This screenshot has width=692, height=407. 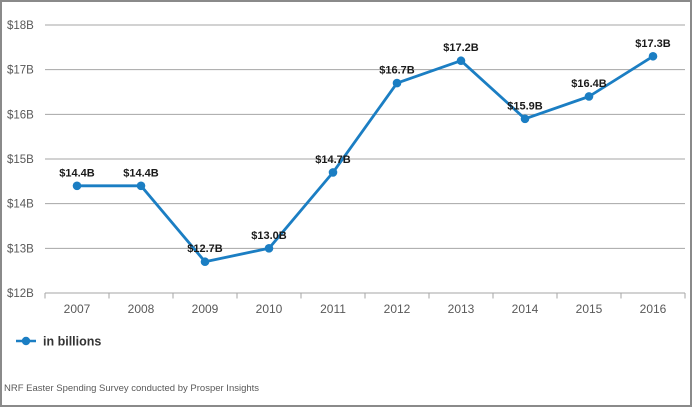 What do you see at coordinates (397, 309) in the screenshot?
I see `x-tick-label: 2012` at bounding box center [397, 309].